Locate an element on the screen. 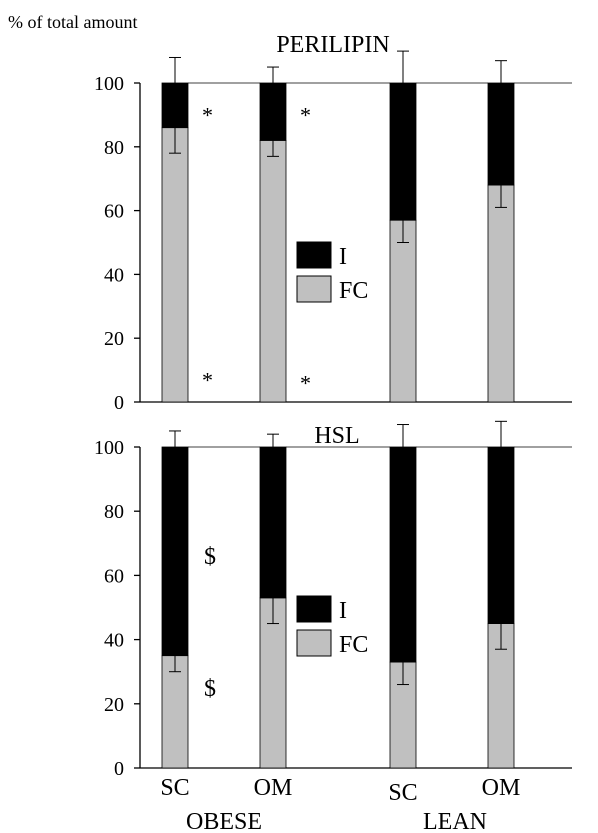 The height and width of the screenshot is (833, 598). chart-title: PERILIPIN is located at coordinates (332, 45).